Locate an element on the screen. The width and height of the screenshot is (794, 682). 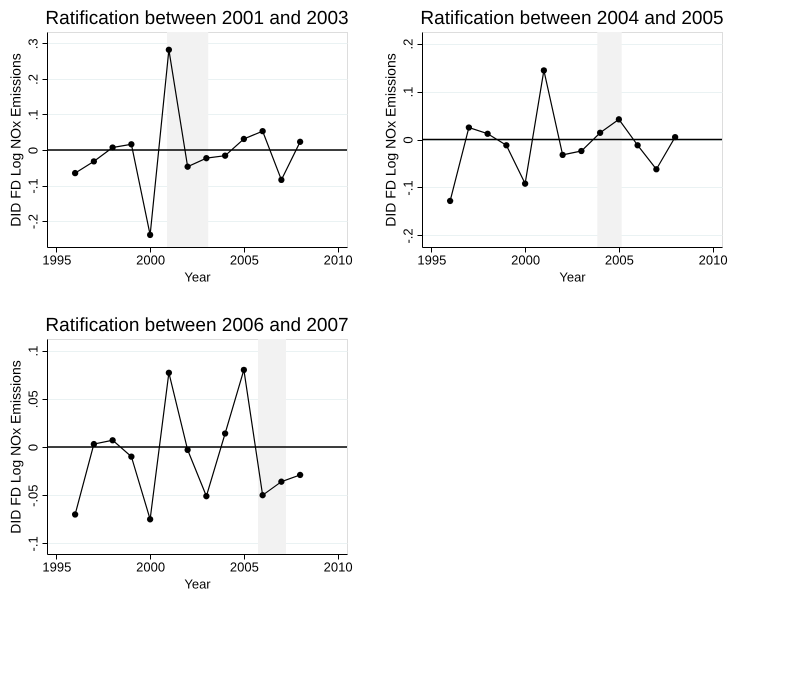
y-tick-label: .05 is located at coordinates (33, 399).